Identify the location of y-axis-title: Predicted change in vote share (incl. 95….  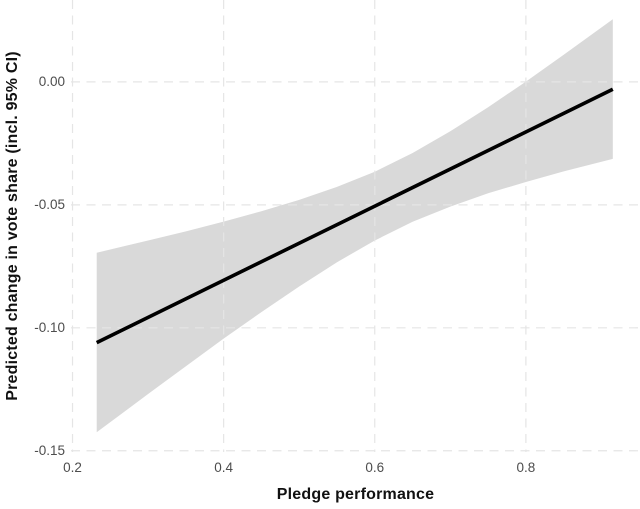
(12, 226).